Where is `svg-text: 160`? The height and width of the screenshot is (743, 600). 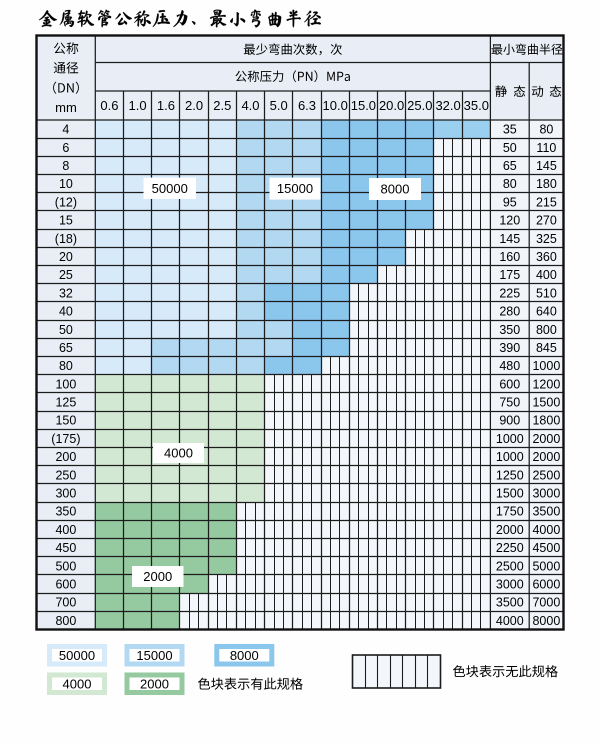 svg-text: 160 is located at coordinates (509, 257).